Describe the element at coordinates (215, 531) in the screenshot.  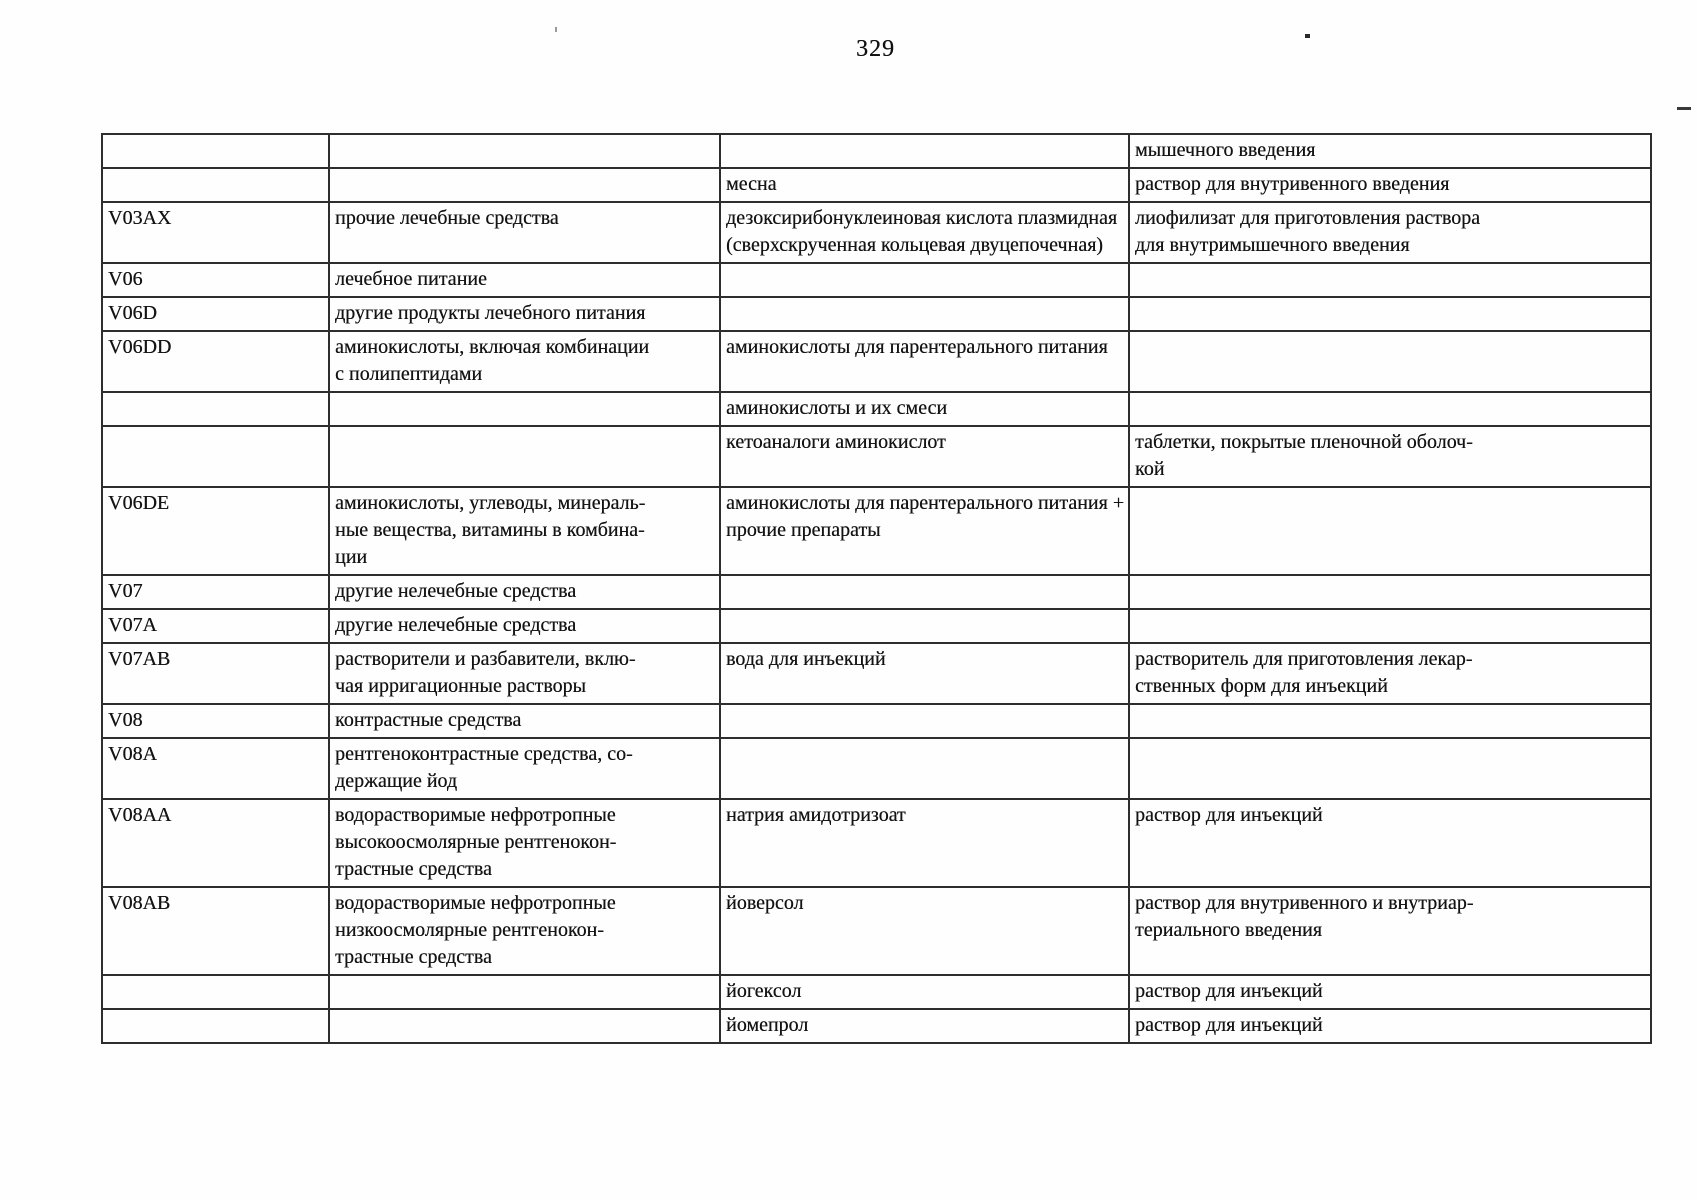
I see `atc-code-cell: V06DE` at that location.